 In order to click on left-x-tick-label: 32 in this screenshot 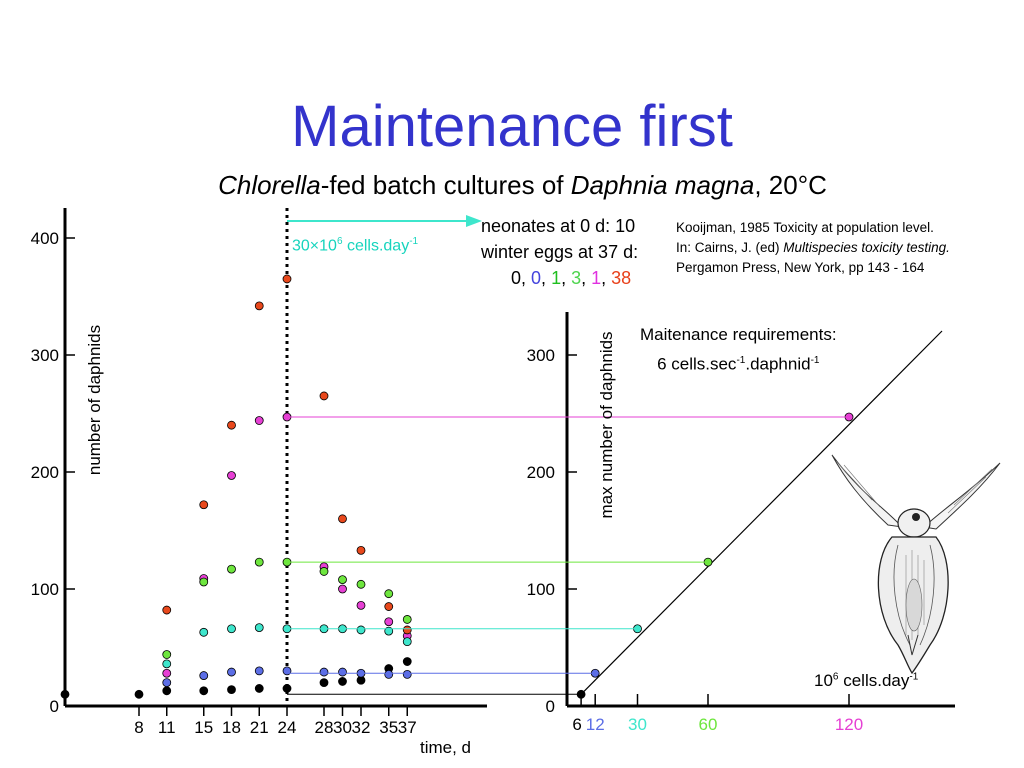, I will do `click(361, 727)`.